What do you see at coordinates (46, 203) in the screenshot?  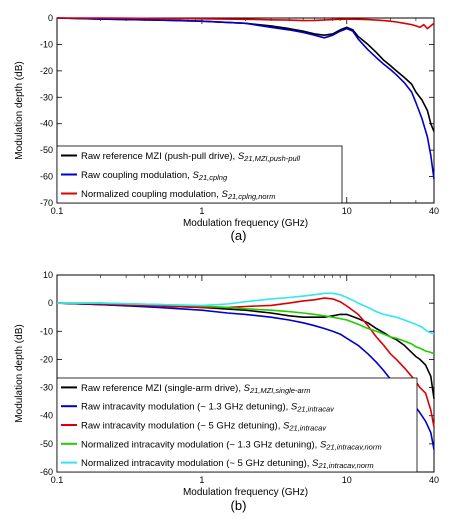 I see `y-tick-label: -70` at bounding box center [46, 203].